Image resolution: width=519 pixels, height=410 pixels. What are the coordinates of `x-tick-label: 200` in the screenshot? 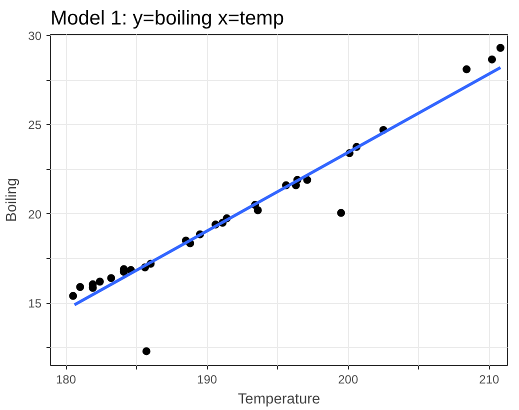 It's located at (348, 379).